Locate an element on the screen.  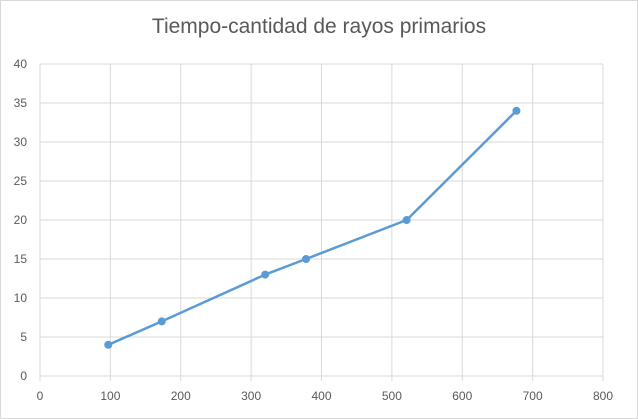
y-tick-label-30: 30 is located at coordinates (21, 142).